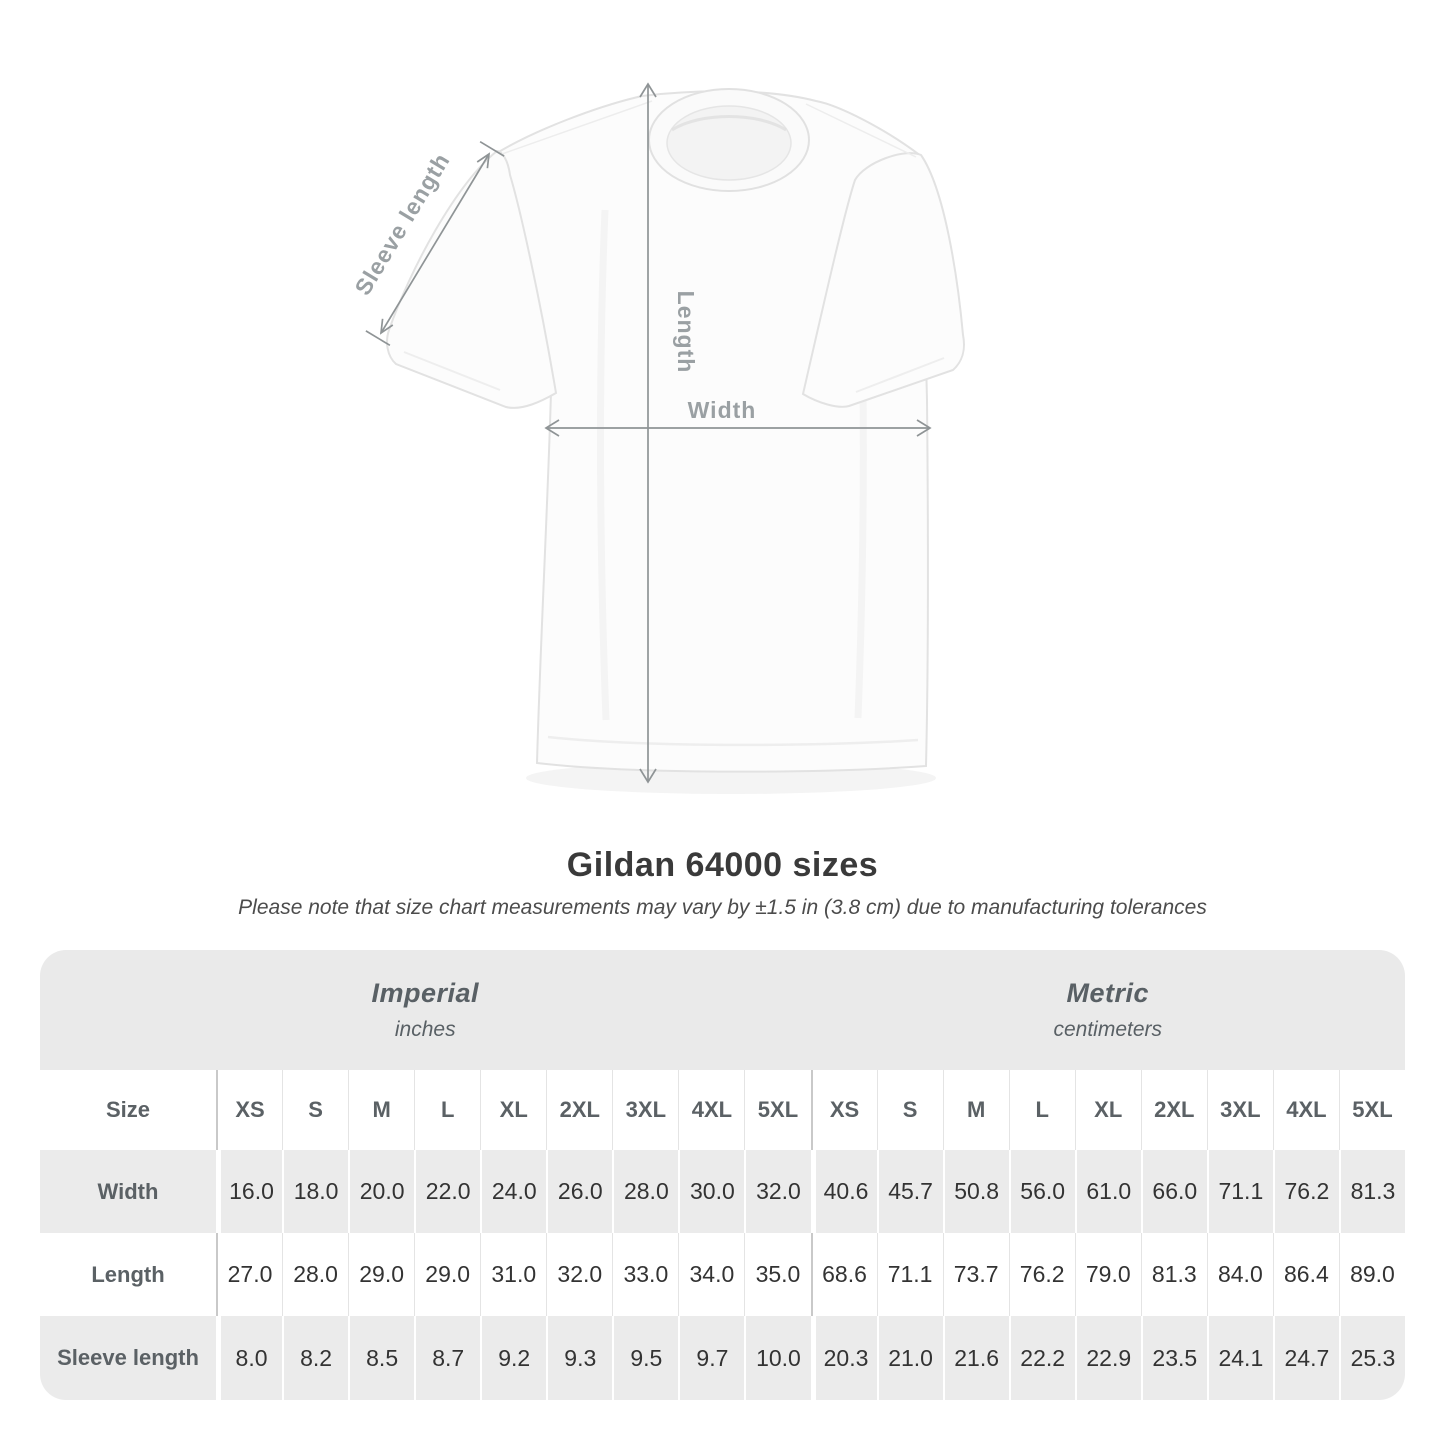  I want to click on metric-unit: centimeters, so click(1108, 1029).